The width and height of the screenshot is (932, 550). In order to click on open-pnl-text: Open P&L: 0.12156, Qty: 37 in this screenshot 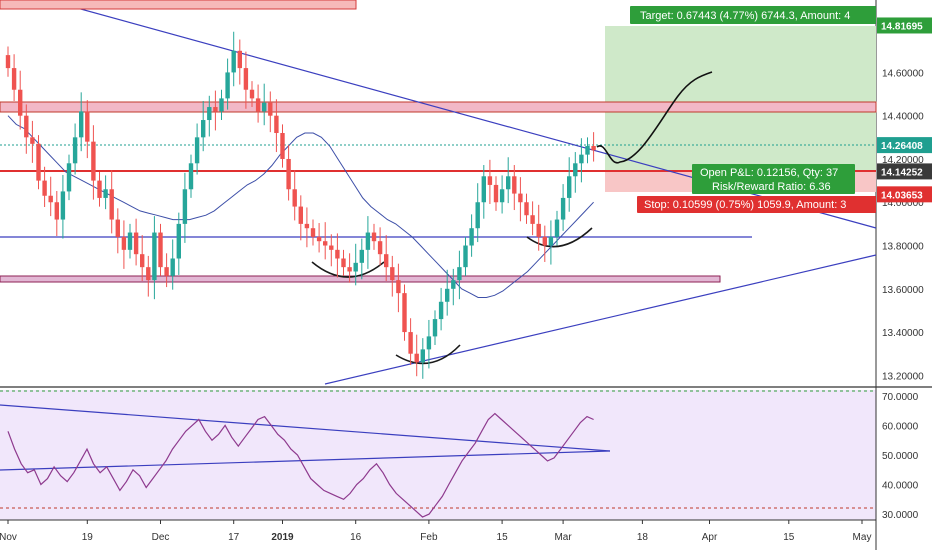, I will do `click(769, 173)`.